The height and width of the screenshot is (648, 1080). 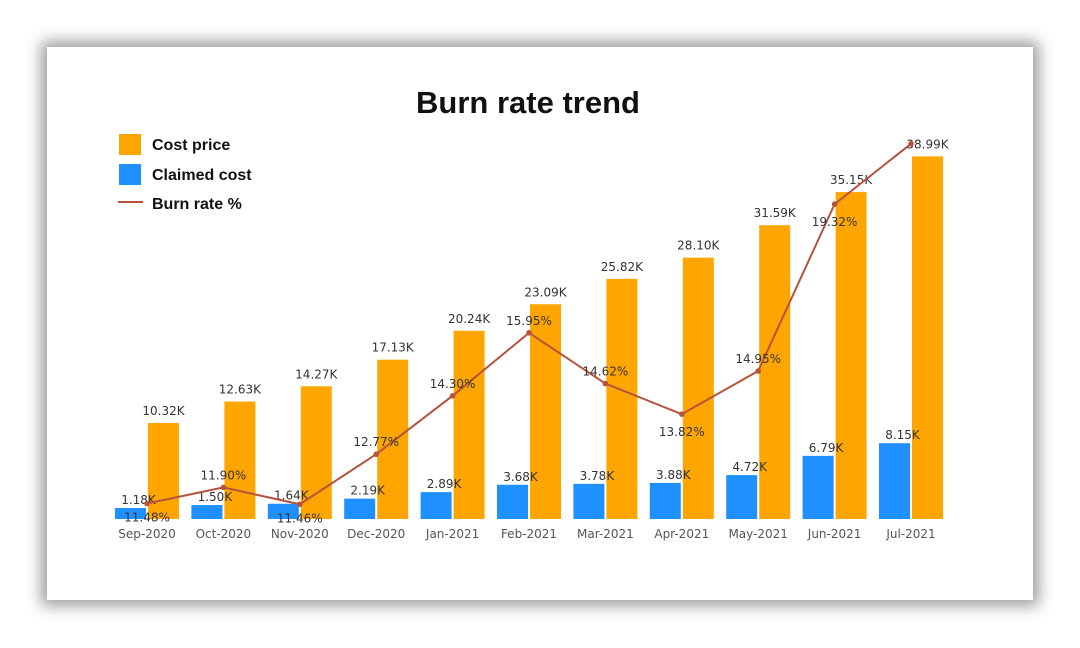 What do you see at coordinates (224, 534) in the screenshot?
I see `x-tick-label-oct-2020: Oct-2020` at bounding box center [224, 534].